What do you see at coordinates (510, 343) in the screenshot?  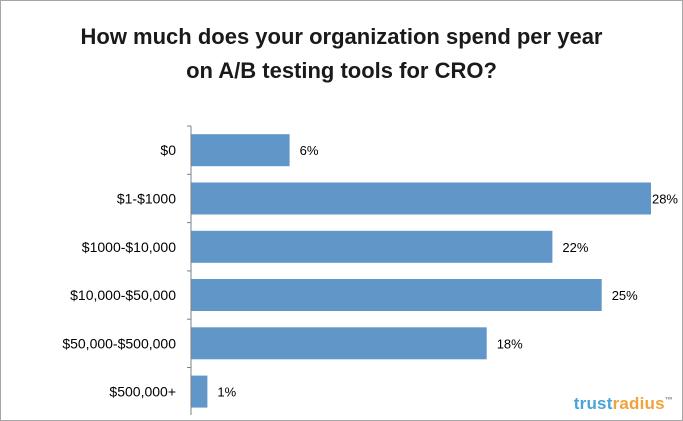 I see `value-label-50-000-500-000: 18%` at bounding box center [510, 343].